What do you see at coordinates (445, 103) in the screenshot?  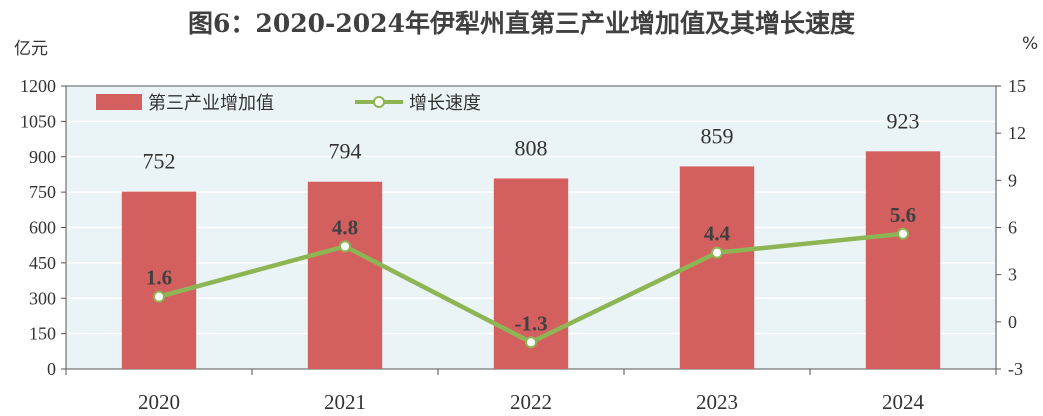 I see `legend-line-label: 增长速度` at bounding box center [445, 103].